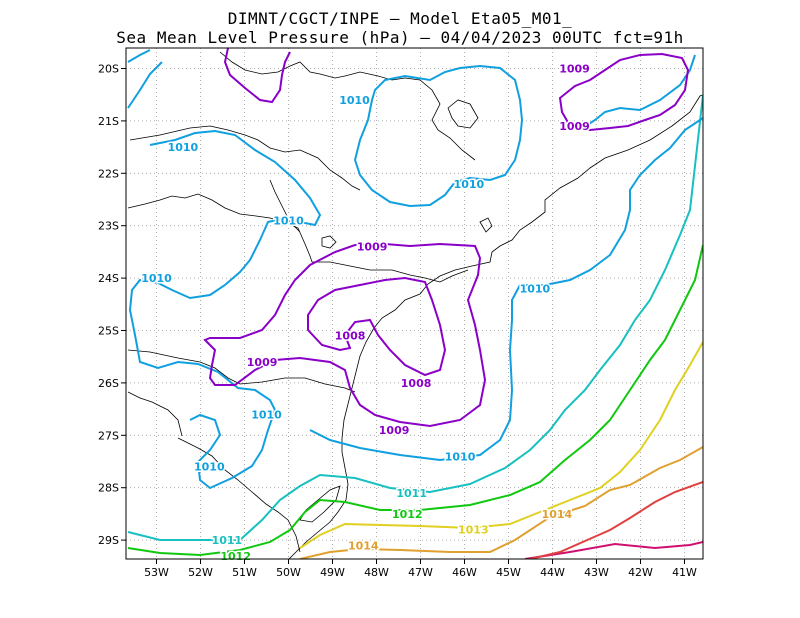 This screenshot has width=800, height=618. What do you see at coordinates (376, 572) in the screenshot?
I see `x-tick-label: 48W` at bounding box center [376, 572].